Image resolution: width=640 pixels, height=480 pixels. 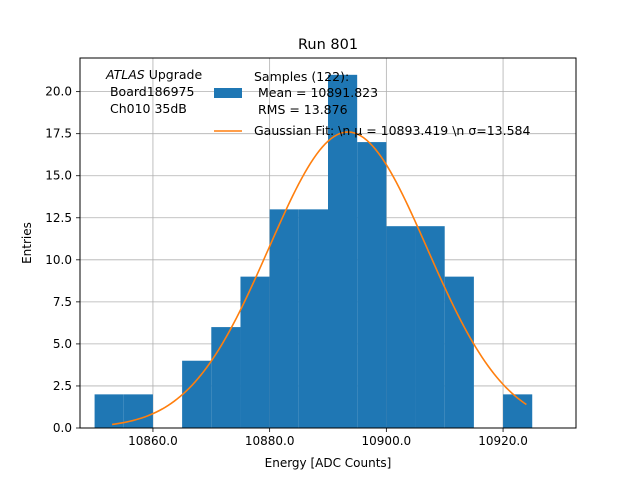 I want to click on annotation-channel: Ch010 35dB, so click(x=146, y=108).